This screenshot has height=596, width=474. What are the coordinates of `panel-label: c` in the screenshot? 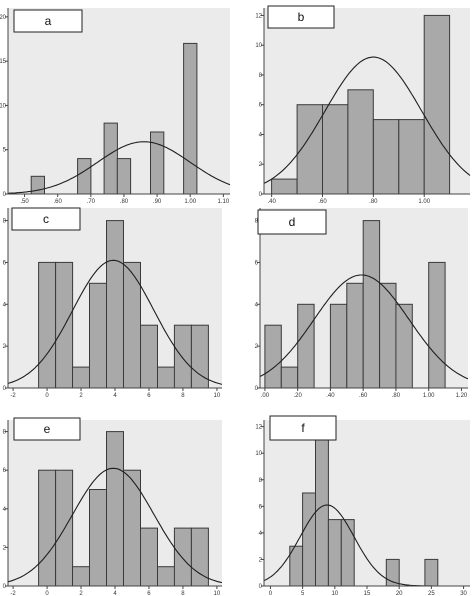 It's located at (46, 219).